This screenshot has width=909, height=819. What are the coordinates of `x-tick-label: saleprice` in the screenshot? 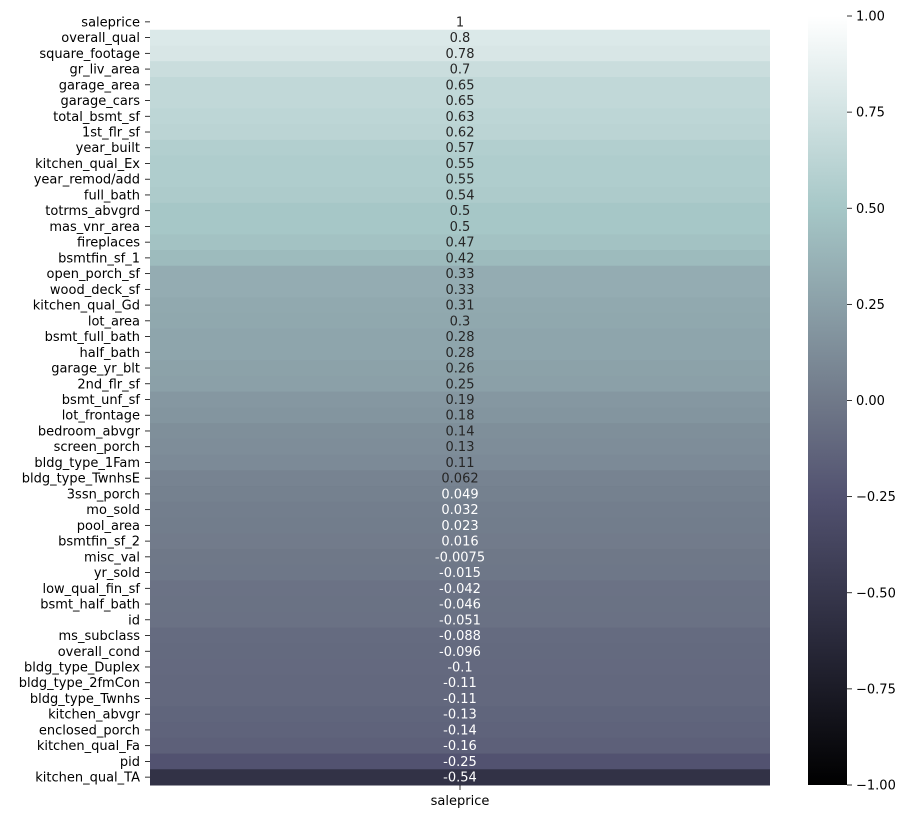 It's located at (460, 801).